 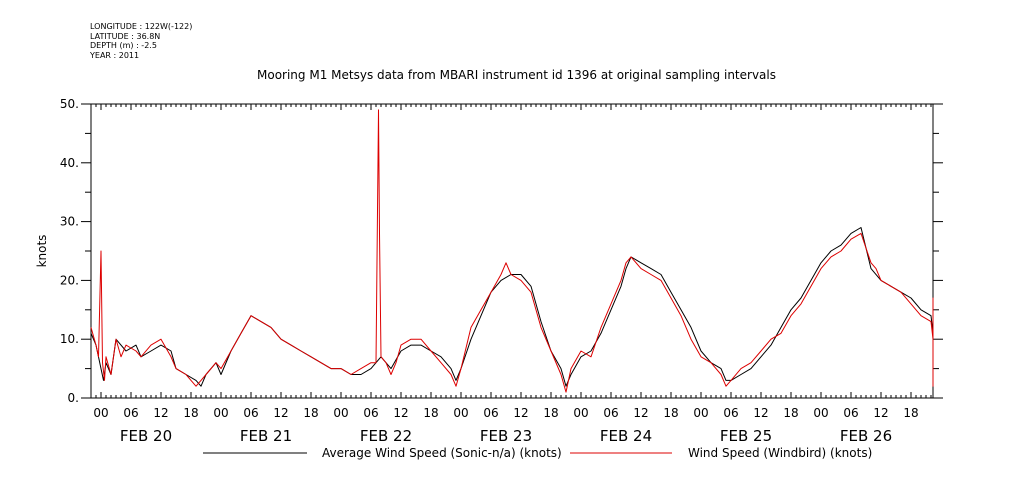 What do you see at coordinates (866, 436) in the screenshot?
I see `x-day-label: FEB 26` at bounding box center [866, 436].